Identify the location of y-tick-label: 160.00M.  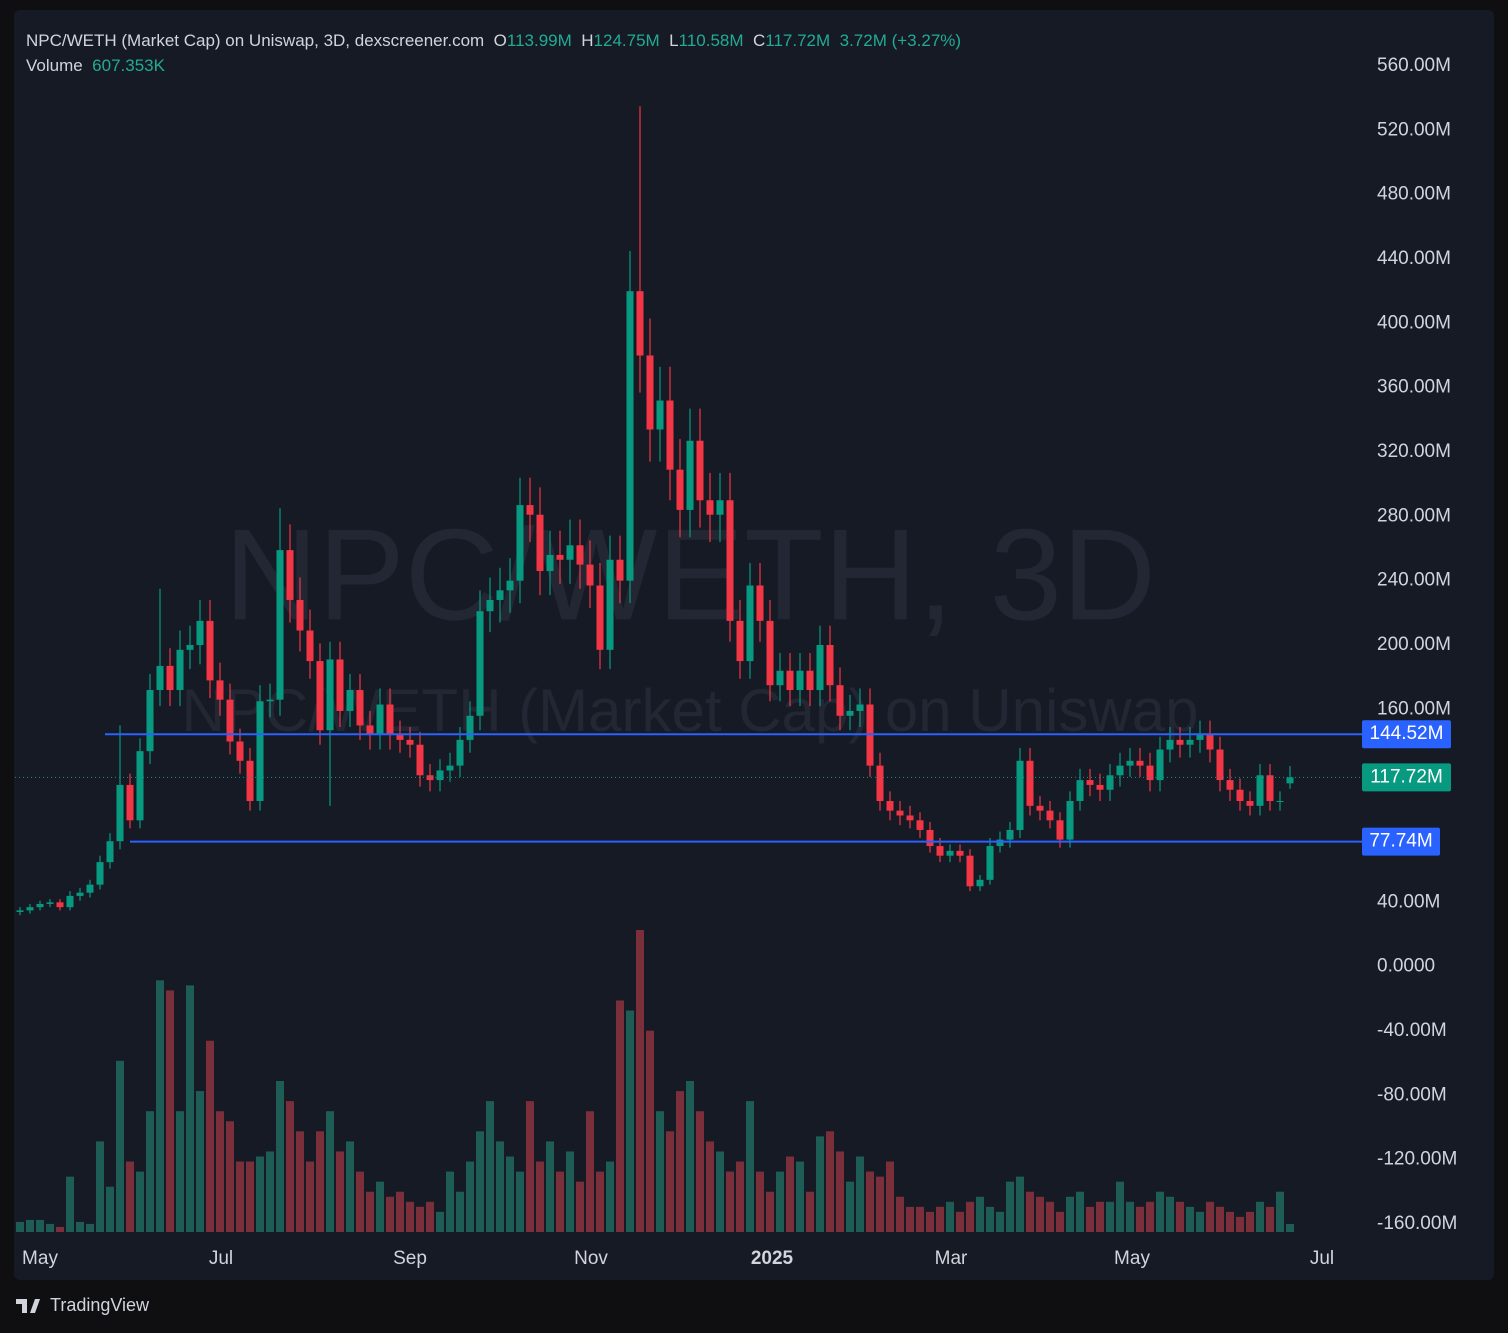
(1414, 708).